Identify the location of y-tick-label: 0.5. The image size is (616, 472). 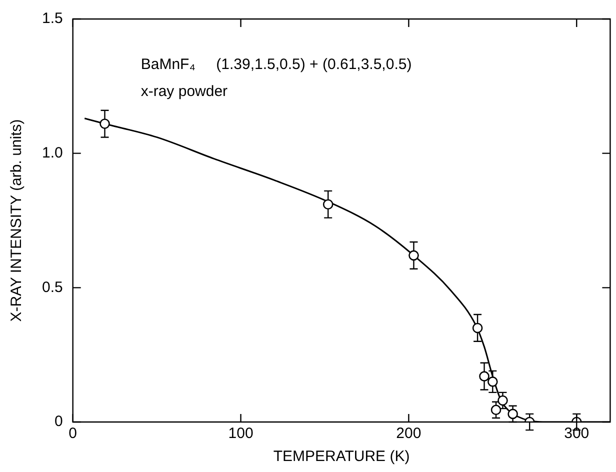
(52, 287).